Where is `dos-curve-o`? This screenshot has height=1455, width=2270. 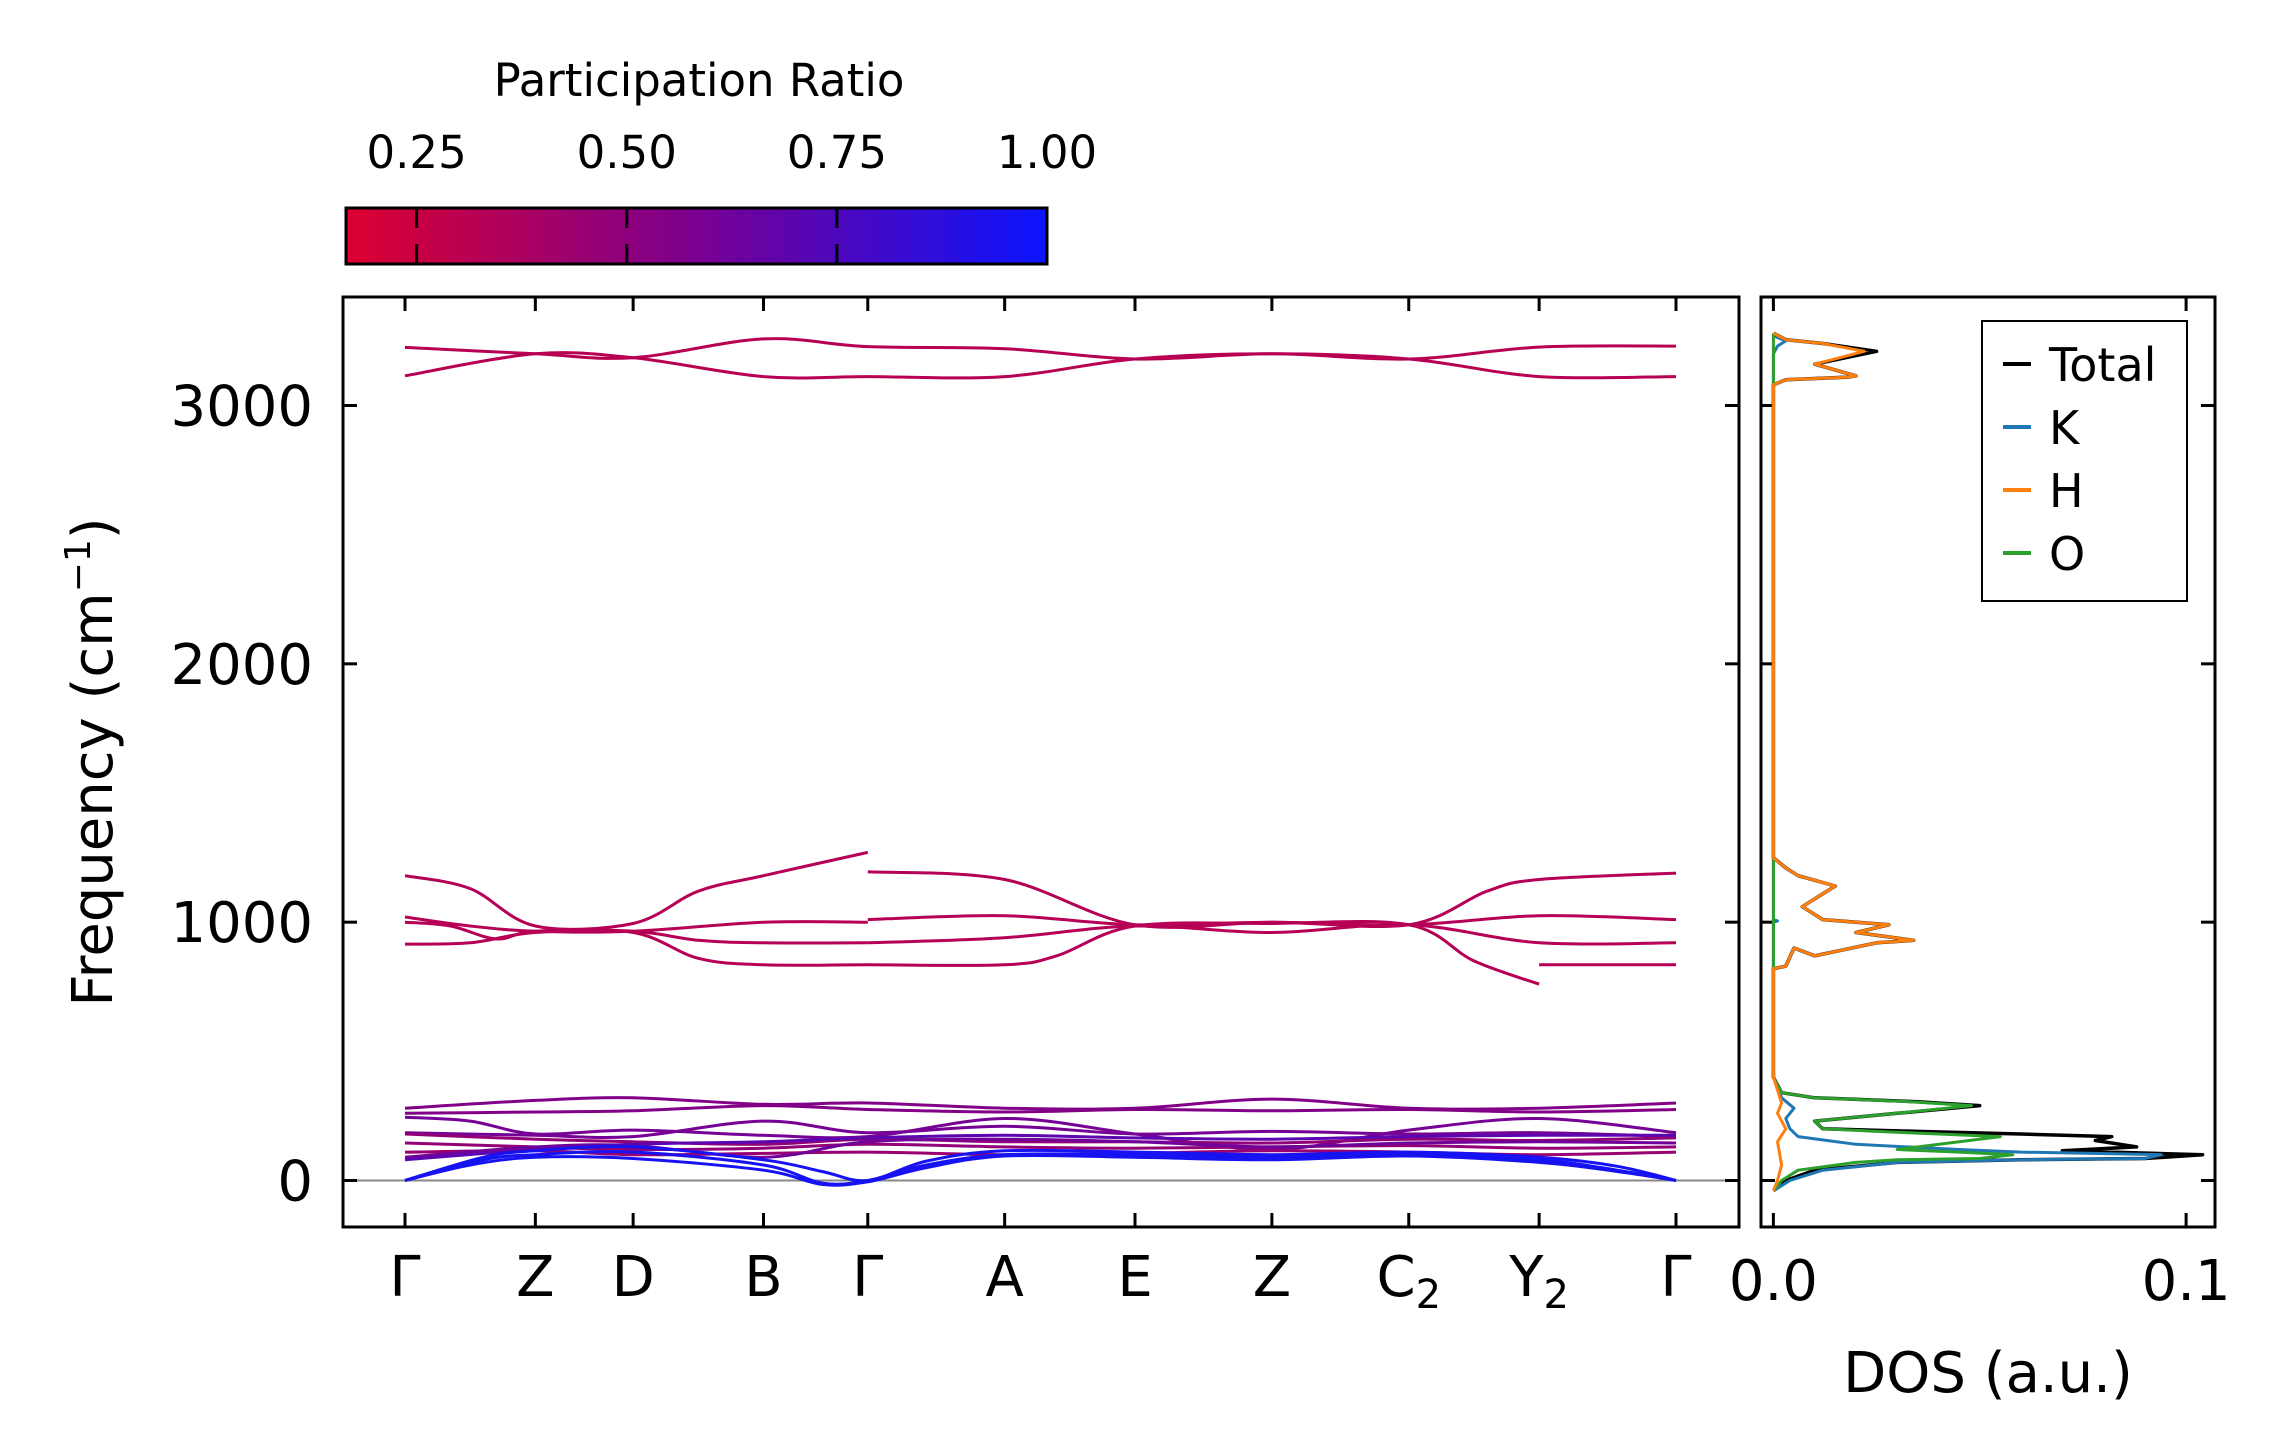 dos-curve-o is located at coordinates (1893, 762).